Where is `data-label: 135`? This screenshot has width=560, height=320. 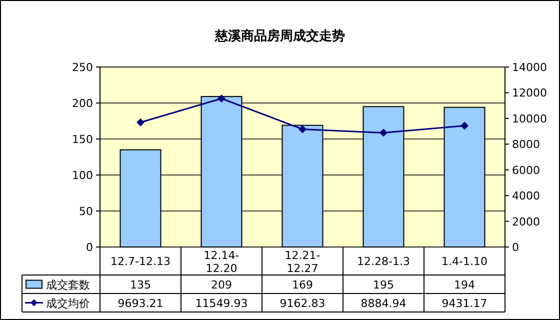
data-label: 135 is located at coordinates (140, 285).